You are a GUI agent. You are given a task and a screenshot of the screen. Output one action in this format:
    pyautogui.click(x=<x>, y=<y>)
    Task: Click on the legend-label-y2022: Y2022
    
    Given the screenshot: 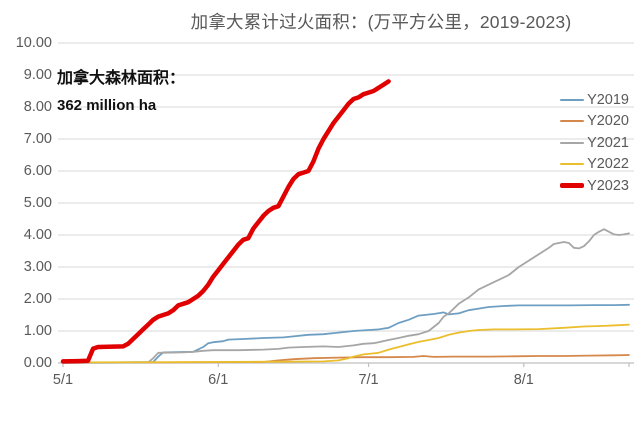 What is the action you would take?
    pyautogui.click(x=608, y=164)
    